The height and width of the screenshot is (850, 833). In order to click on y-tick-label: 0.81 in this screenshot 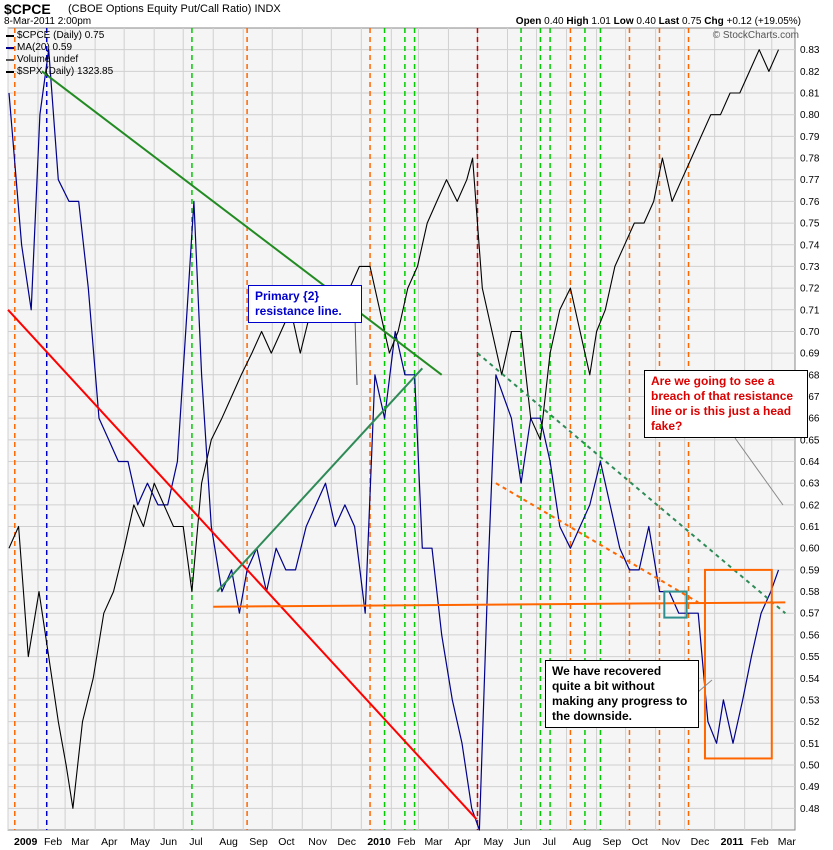, I will do `click(810, 94)`.